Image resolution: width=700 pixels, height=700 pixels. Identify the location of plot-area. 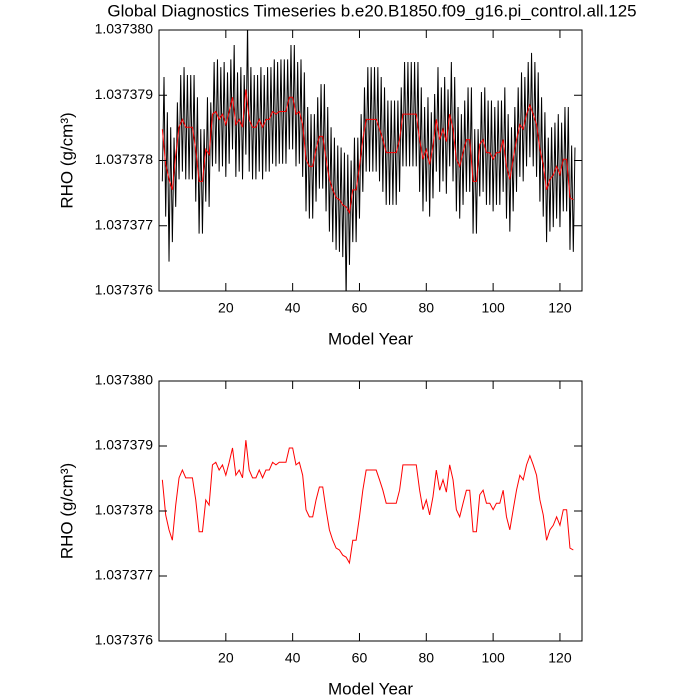
(367, 502).